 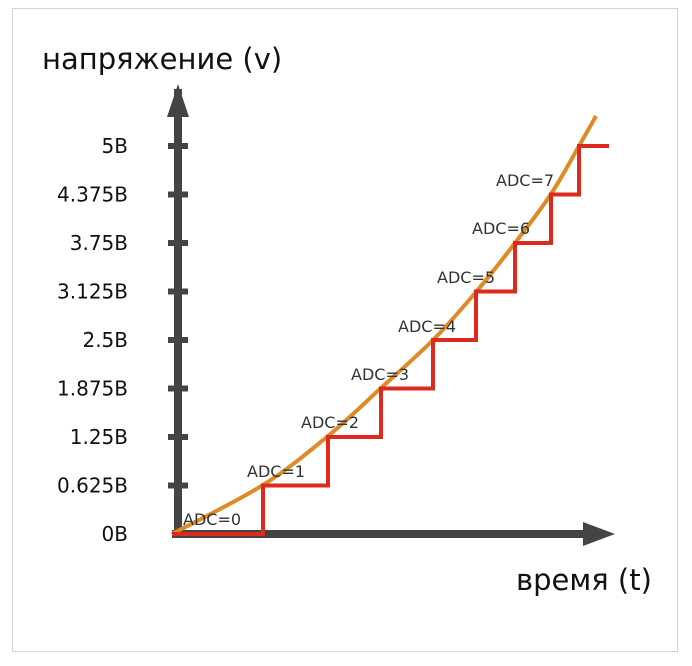 What do you see at coordinates (178, 100) in the screenshot?
I see `y-axis-arrow` at bounding box center [178, 100].